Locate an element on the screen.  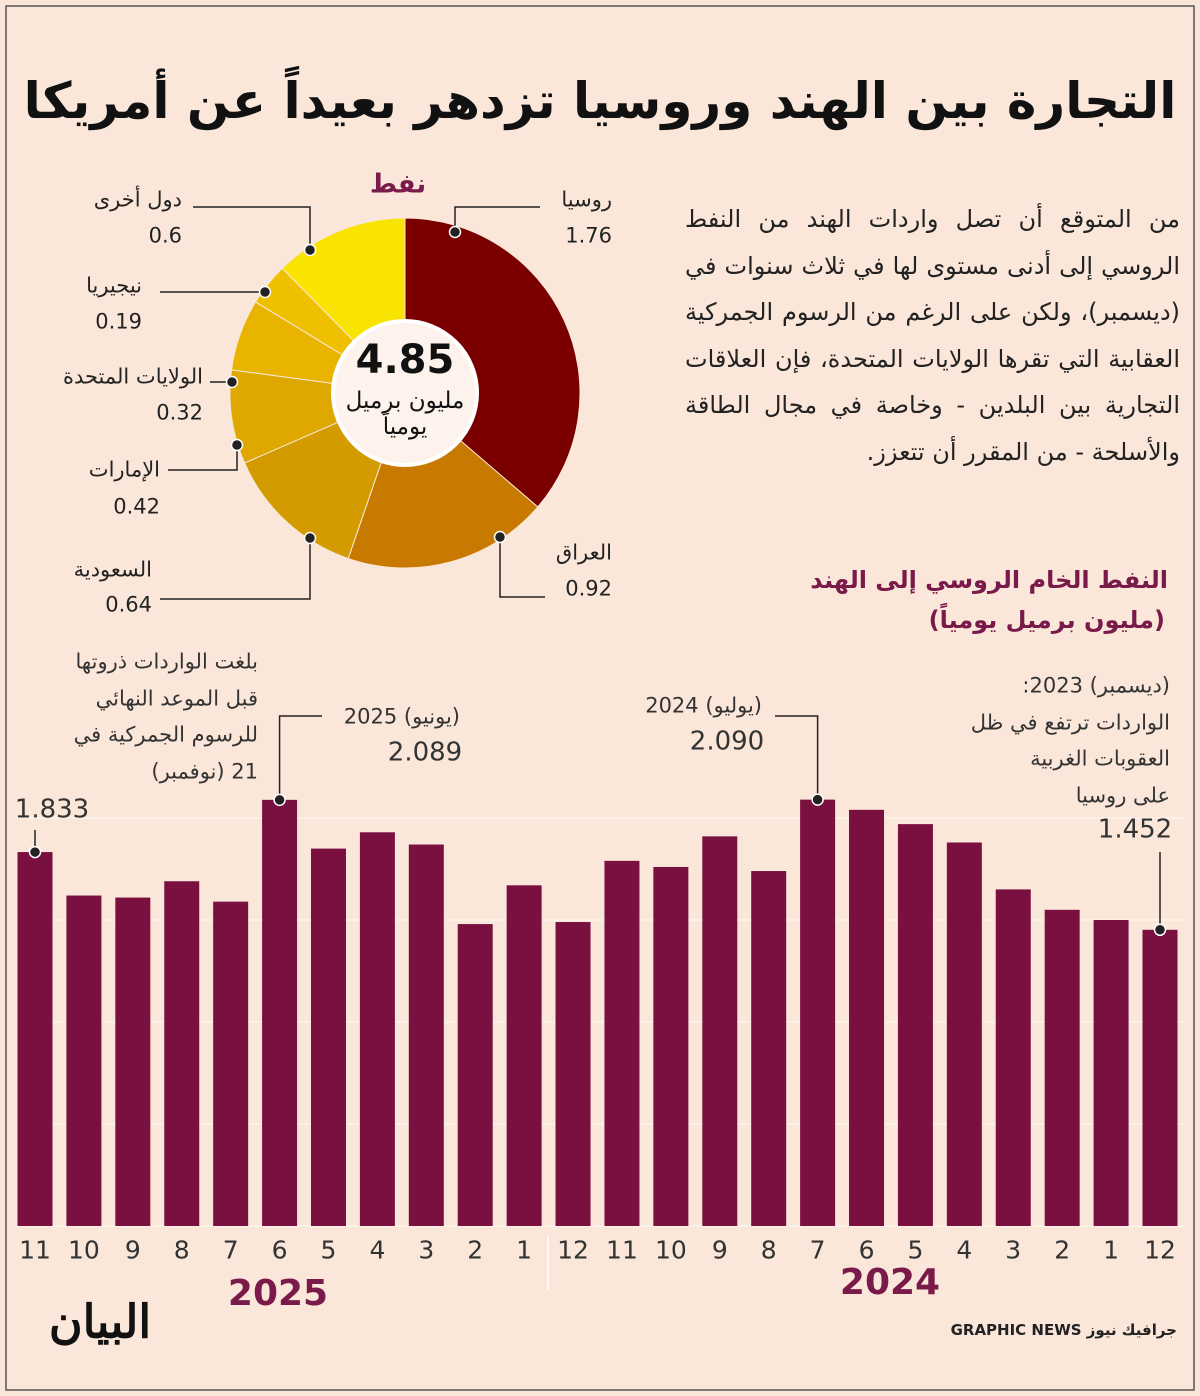
annotation: على روسيا is located at coordinates (1122, 794).